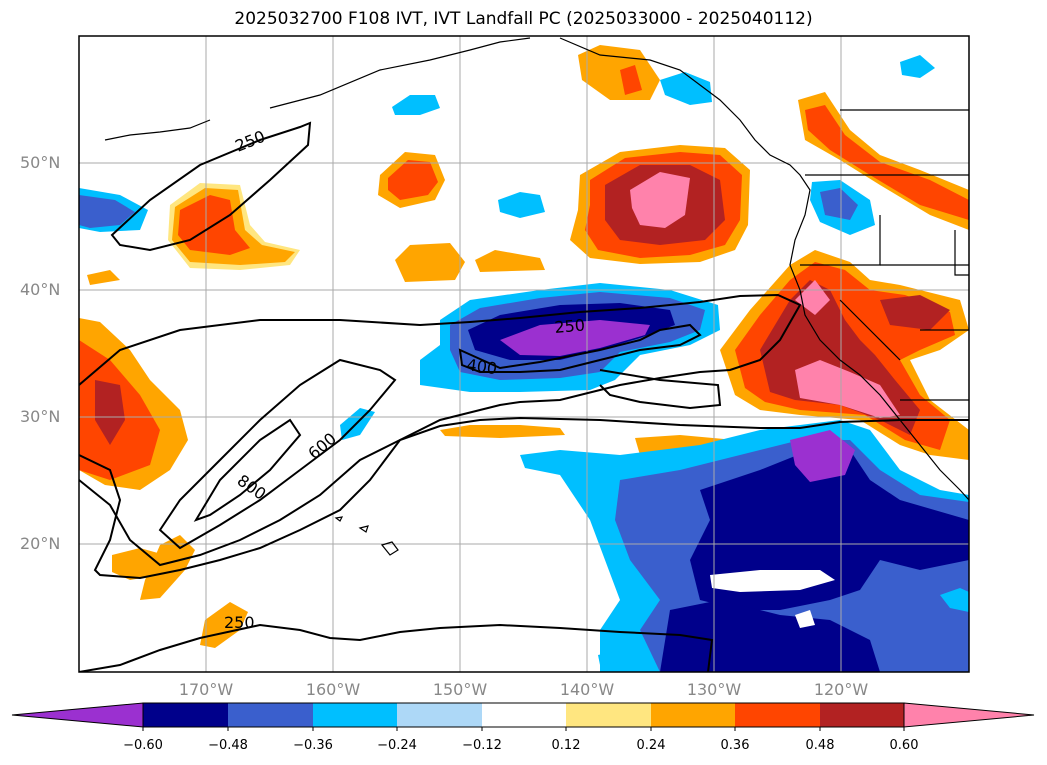 This screenshot has width=1047, height=765. What do you see at coordinates (40, 162) in the screenshot?
I see `lat-label: 50°N` at bounding box center [40, 162].